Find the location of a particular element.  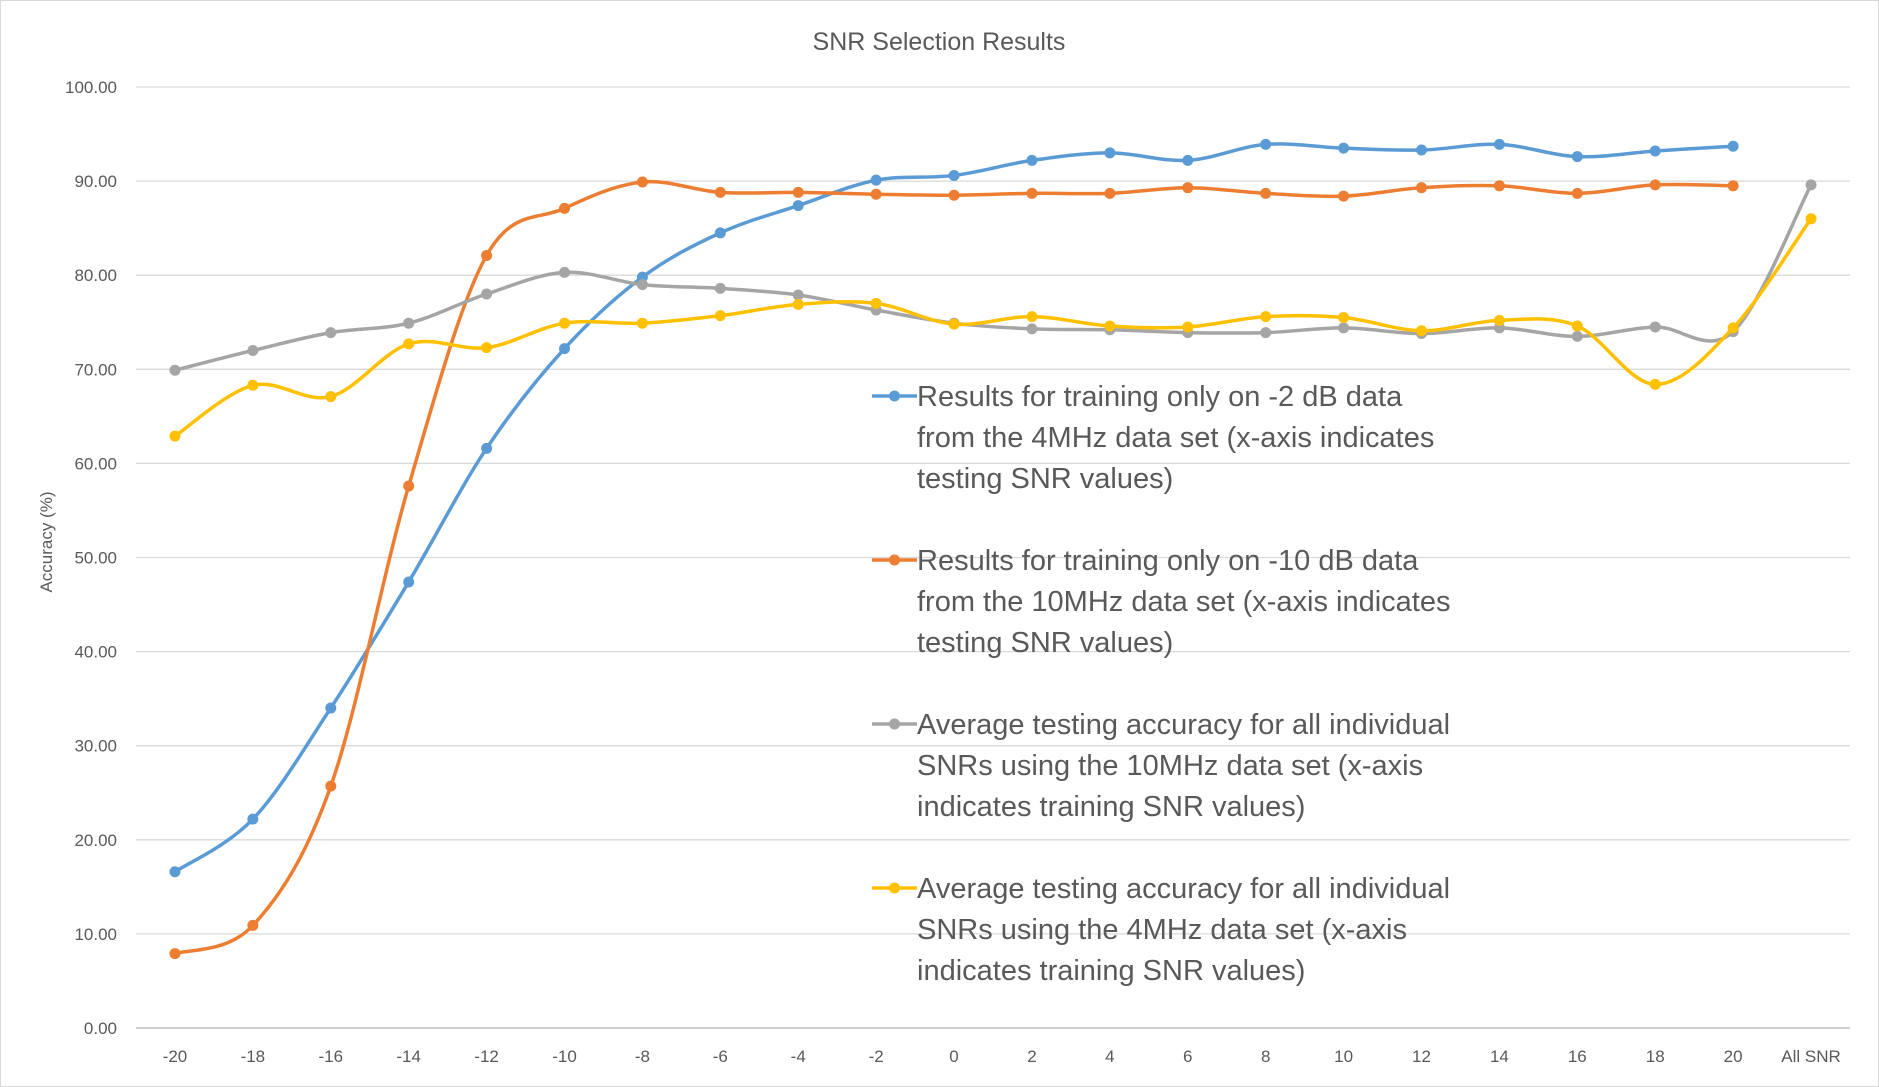

x-tick-label: 8 is located at coordinates (1265, 1056).